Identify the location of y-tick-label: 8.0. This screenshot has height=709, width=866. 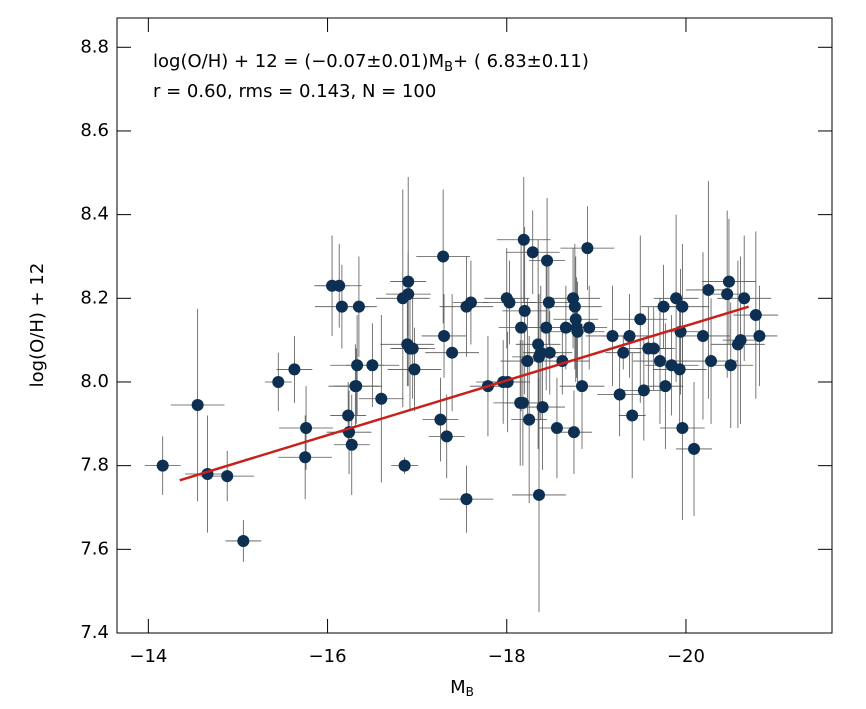
(94, 381).